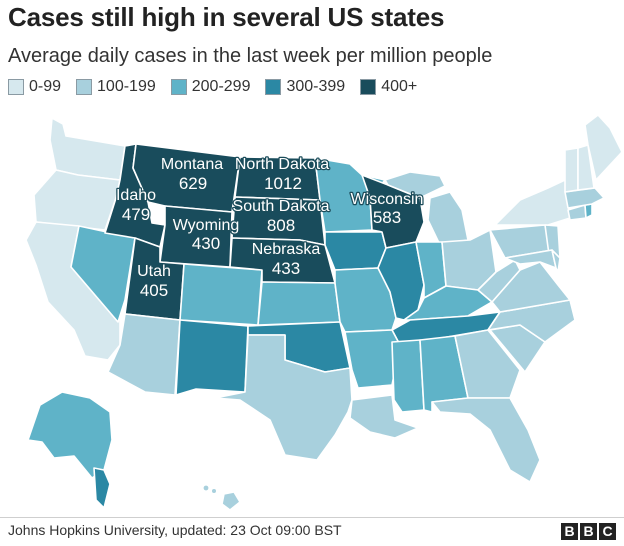 This screenshot has height=546, width=624. I want to click on bbc-logo-letter: C, so click(607, 531).